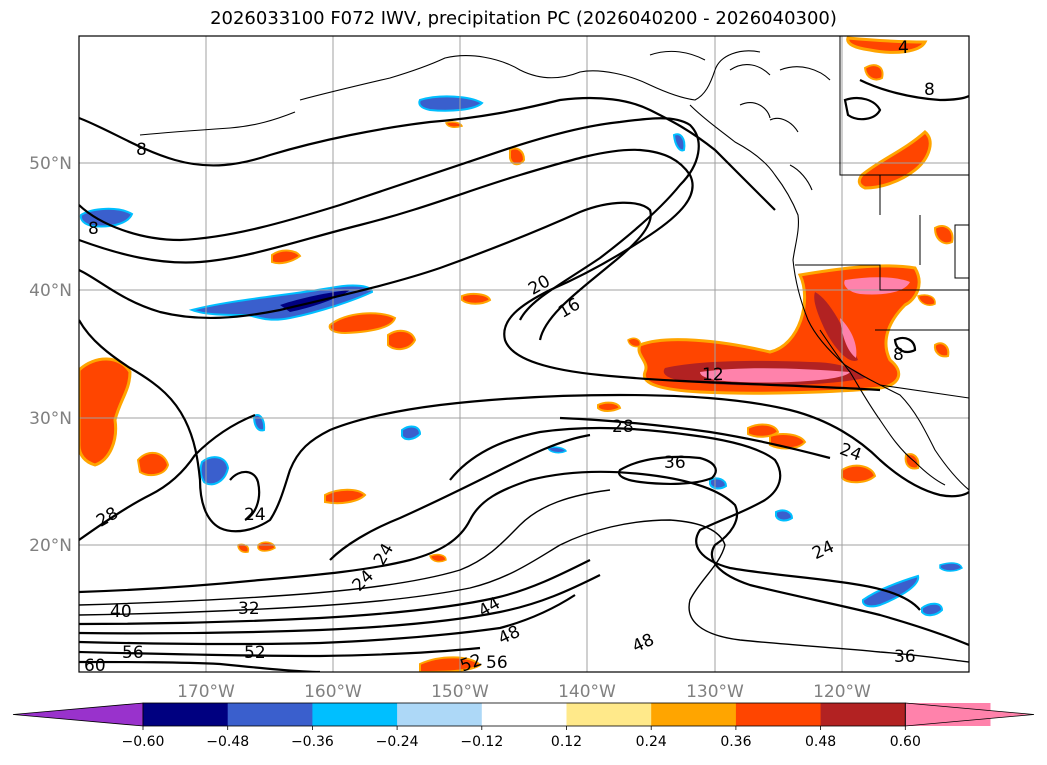  I want to click on contour-label: 4, so click(903, 48).